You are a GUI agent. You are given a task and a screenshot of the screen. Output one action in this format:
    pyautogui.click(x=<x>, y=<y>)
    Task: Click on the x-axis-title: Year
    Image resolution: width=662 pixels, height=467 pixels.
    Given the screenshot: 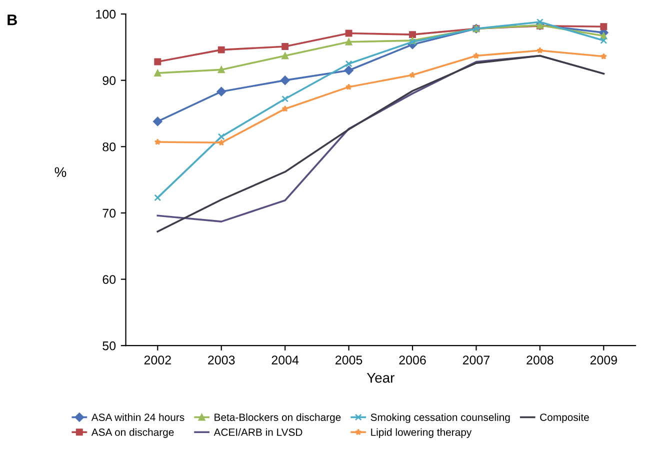 What is the action you would take?
    pyautogui.click(x=380, y=378)
    